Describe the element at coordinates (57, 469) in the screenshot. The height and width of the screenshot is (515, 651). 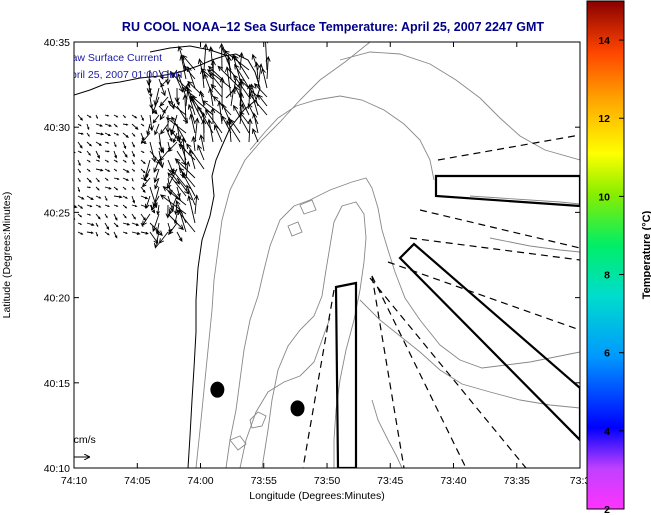
I see `y-tick-label: 40:10` at that location.